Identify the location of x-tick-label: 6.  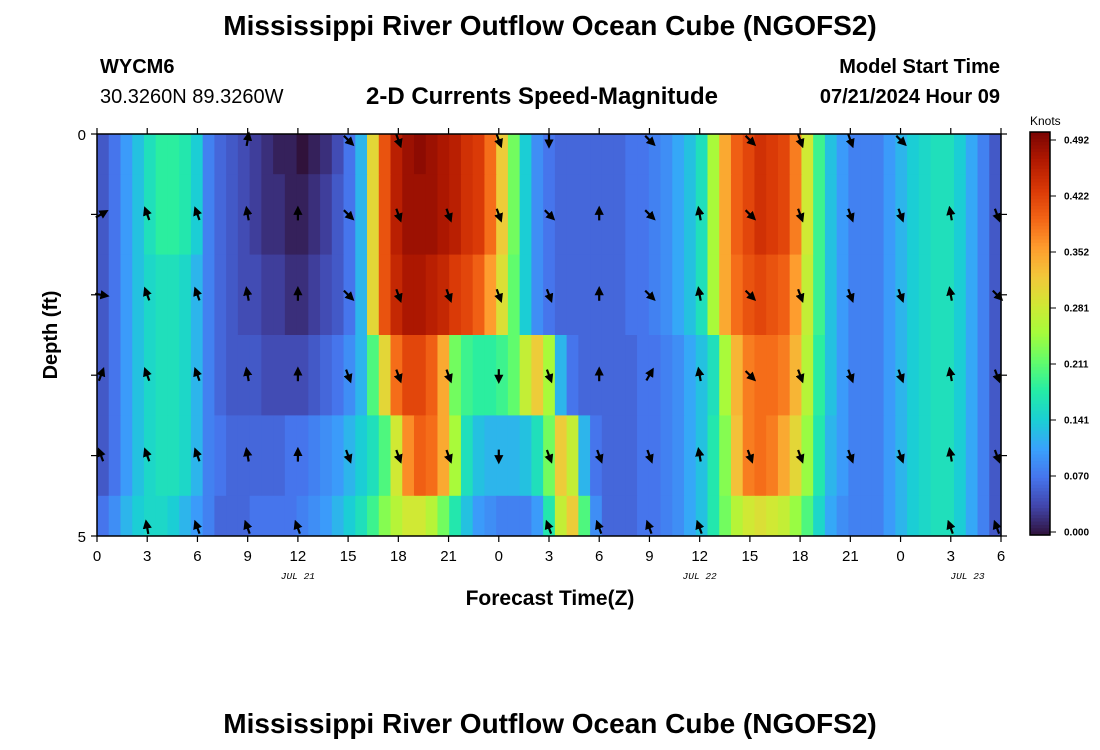
(599, 556).